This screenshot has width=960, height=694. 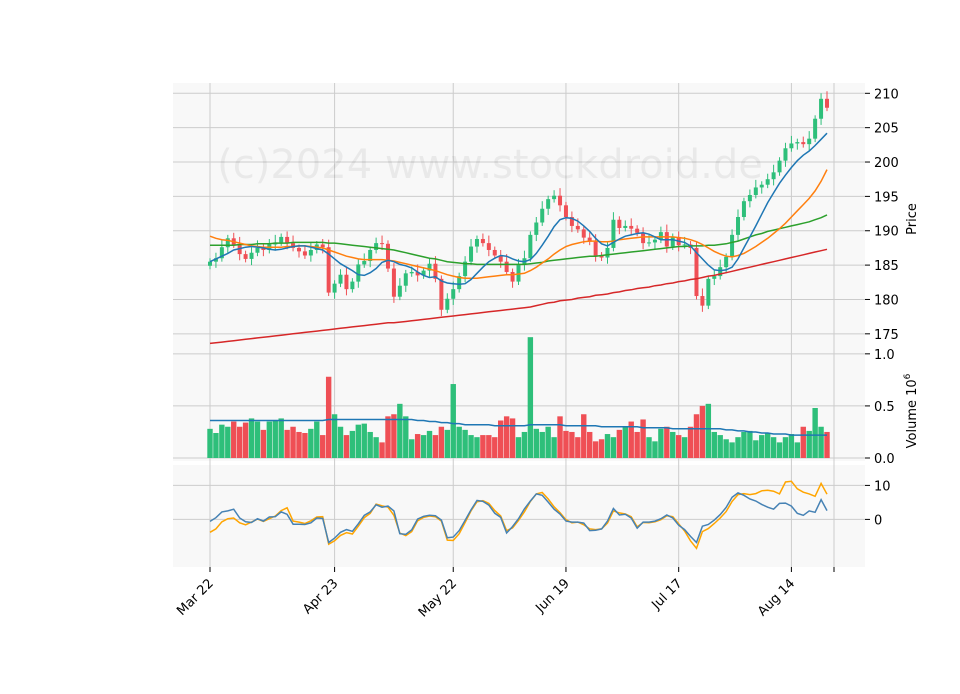 What do you see at coordinates (886, 94) in the screenshot?
I see `price-y-tick-label: 210` at bounding box center [886, 94].